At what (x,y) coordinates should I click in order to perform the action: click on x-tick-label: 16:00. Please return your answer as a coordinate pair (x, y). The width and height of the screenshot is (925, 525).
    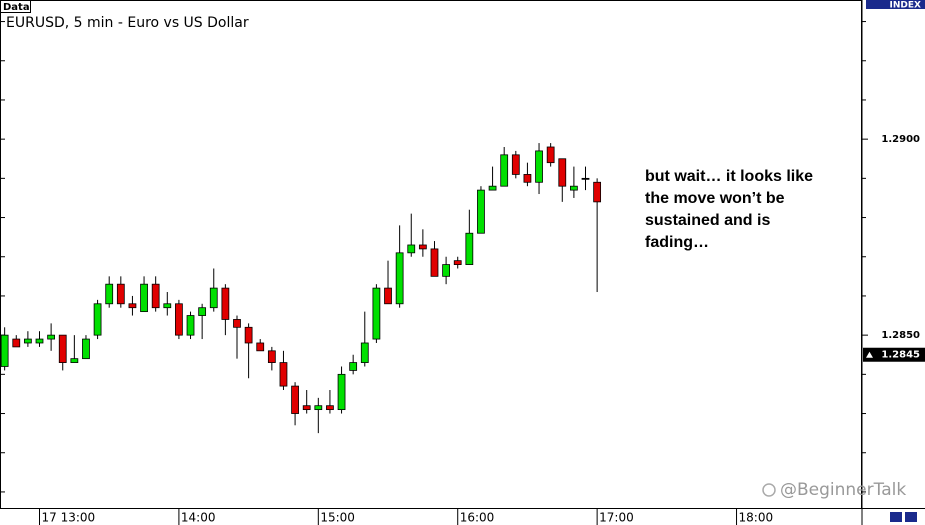
    Looking at the image, I should click on (477, 518).